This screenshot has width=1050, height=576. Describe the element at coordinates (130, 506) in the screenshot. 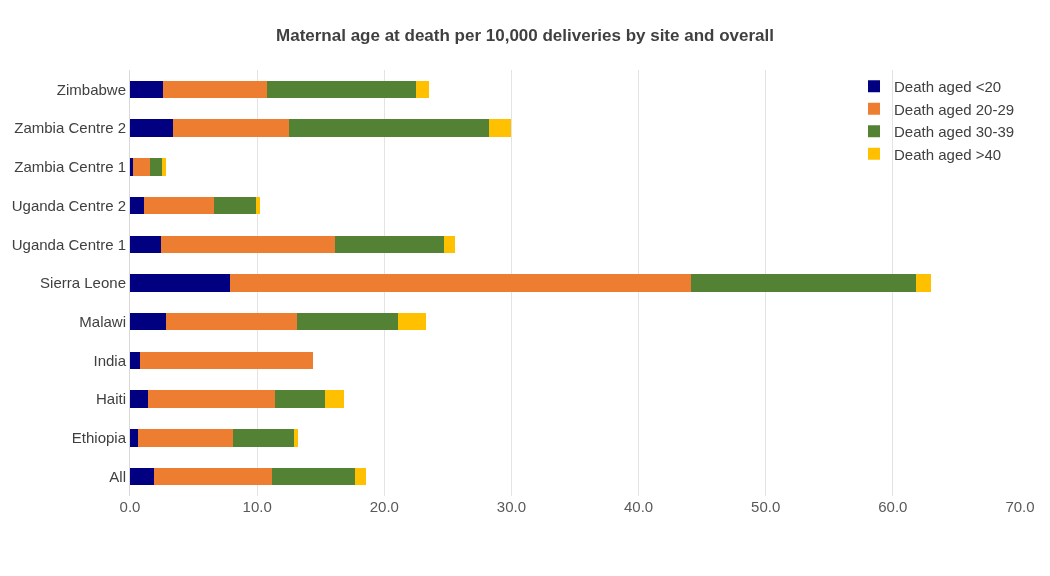

I see `x-tick-label: 0.0` at that location.